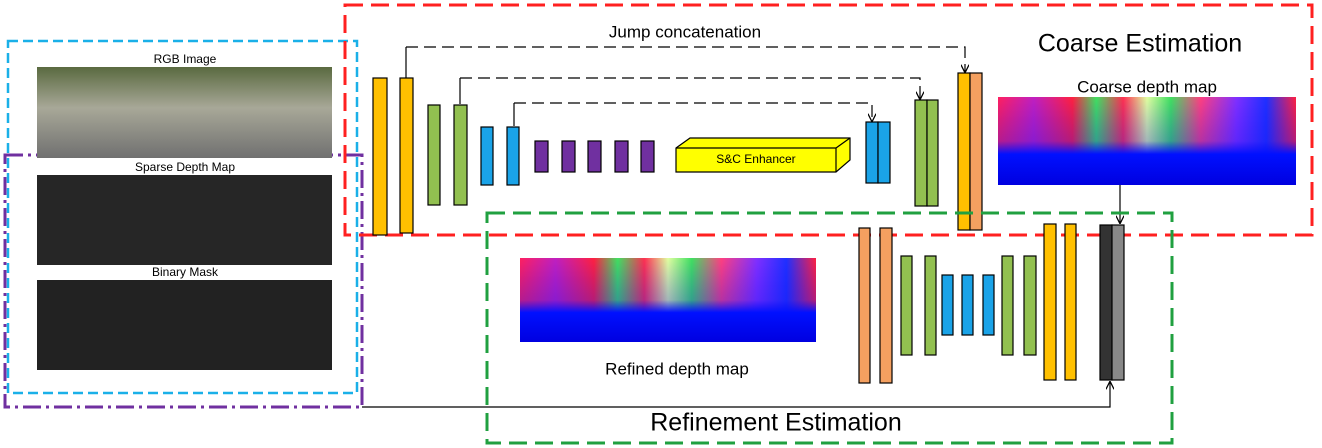  Describe the element at coordinates (1147, 141) in the screenshot. I see `coarse-depth-shade` at that location.